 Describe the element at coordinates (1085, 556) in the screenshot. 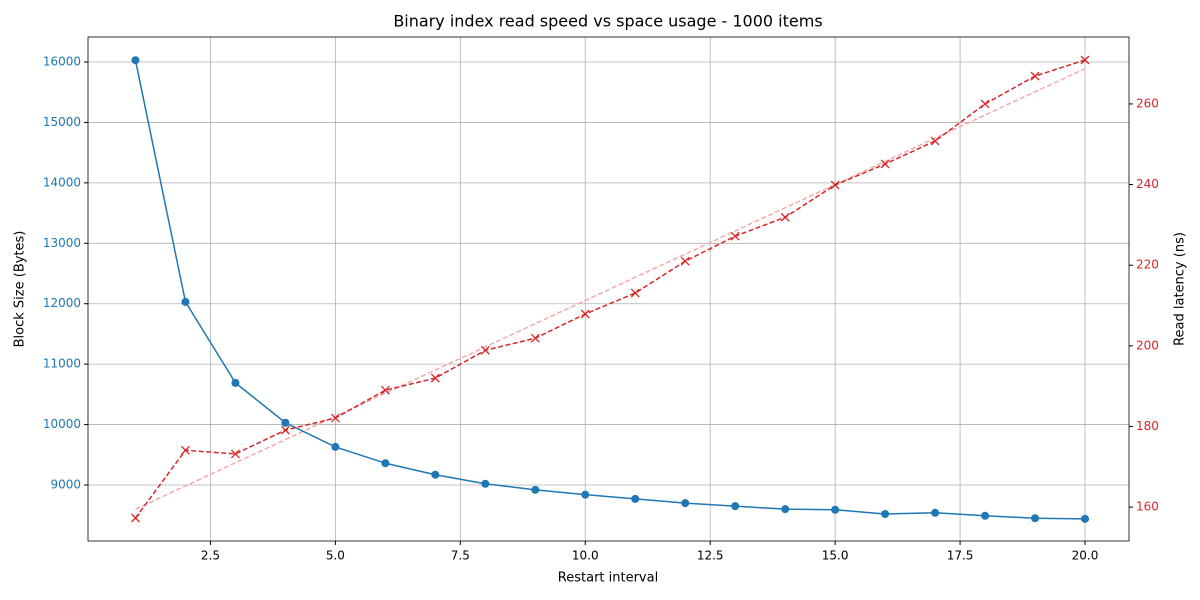

I see `x-tick-label: 20.0` at that location.